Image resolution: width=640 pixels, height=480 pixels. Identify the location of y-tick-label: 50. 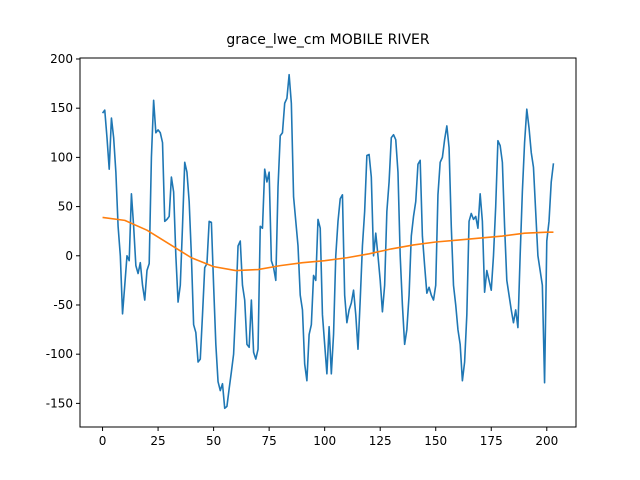
(65, 207).